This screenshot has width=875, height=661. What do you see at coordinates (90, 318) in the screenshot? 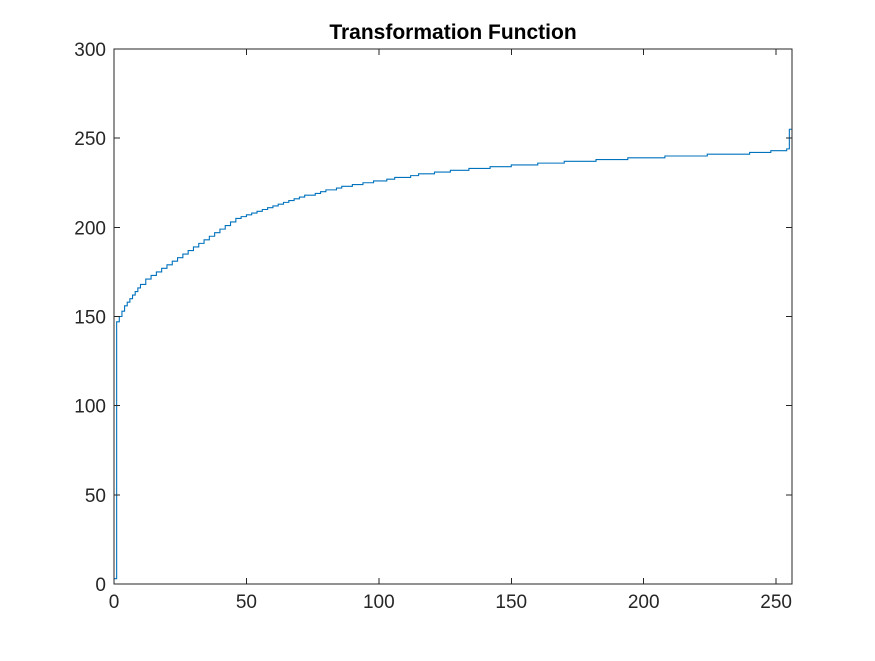
I see `y-tick-label: 150` at bounding box center [90, 318].